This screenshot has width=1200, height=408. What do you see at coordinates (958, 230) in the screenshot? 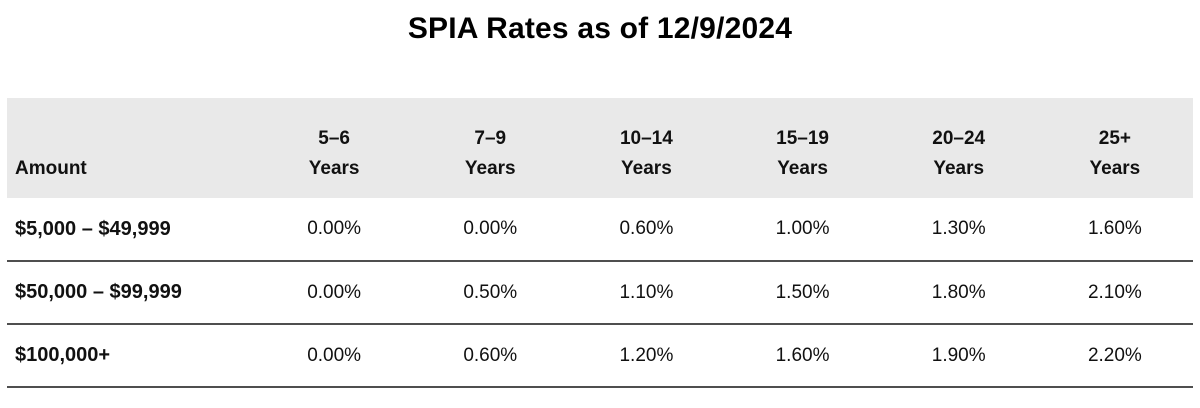
I see `rate-cell: 1.30%` at bounding box center [958, 230].